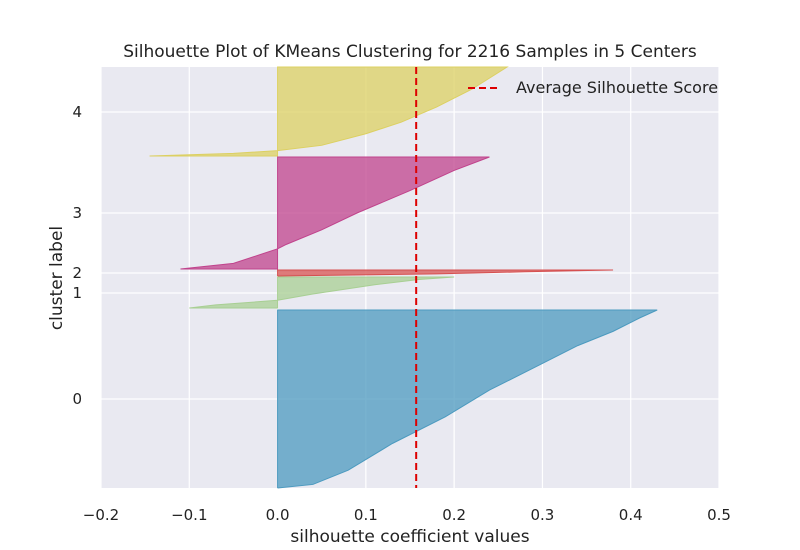 The width and height of the screenshot is (800, 550). Describe the element at coordinates (366, 515) in the screenshot. I see `x-tick-label: 0.1` at that location.